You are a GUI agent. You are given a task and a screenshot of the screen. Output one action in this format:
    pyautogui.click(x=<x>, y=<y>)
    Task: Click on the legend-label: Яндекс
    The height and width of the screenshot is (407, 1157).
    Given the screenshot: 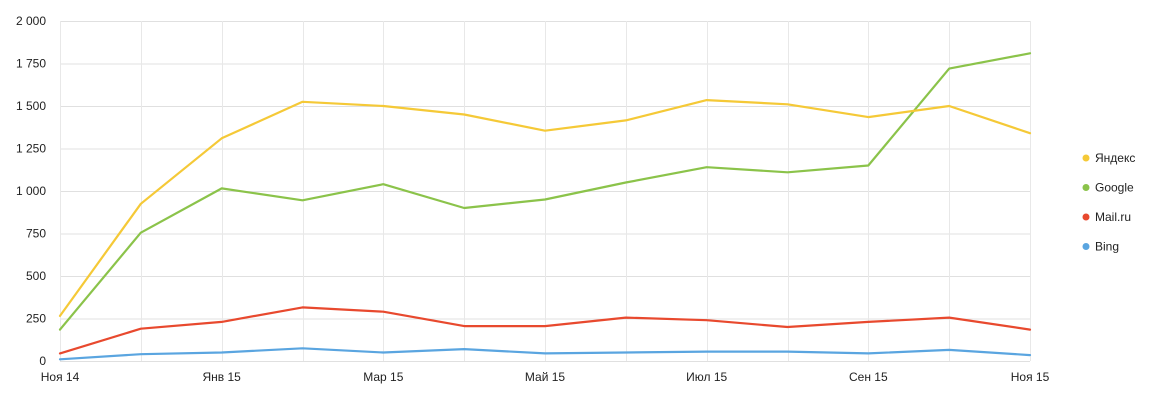 What is the action you would take?
    pyautogui.click(x=1115, y=158)
    